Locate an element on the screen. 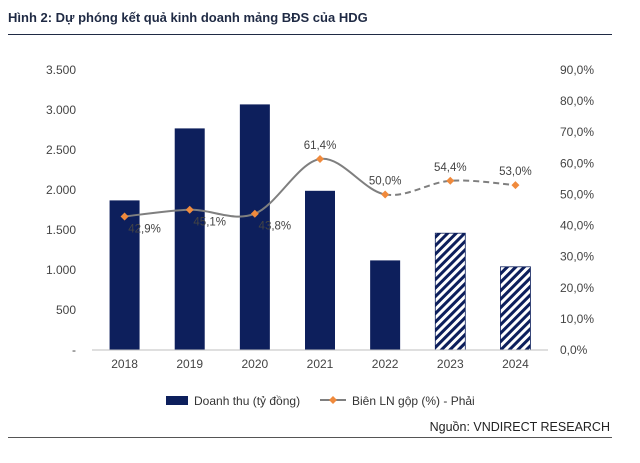  right-tick-label: 70,0% is located at coordinates (577, 132).